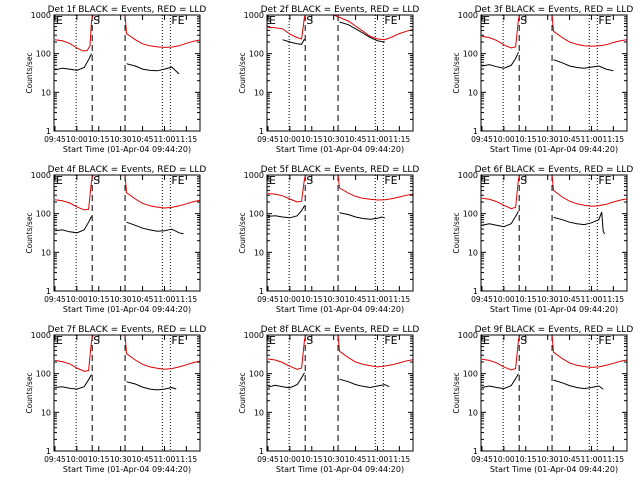  Describe the element at coordinates (127, 330) in the screenshot. I see `chart-title: Det 7f BLACK = Events, RED = LLD` at that location.